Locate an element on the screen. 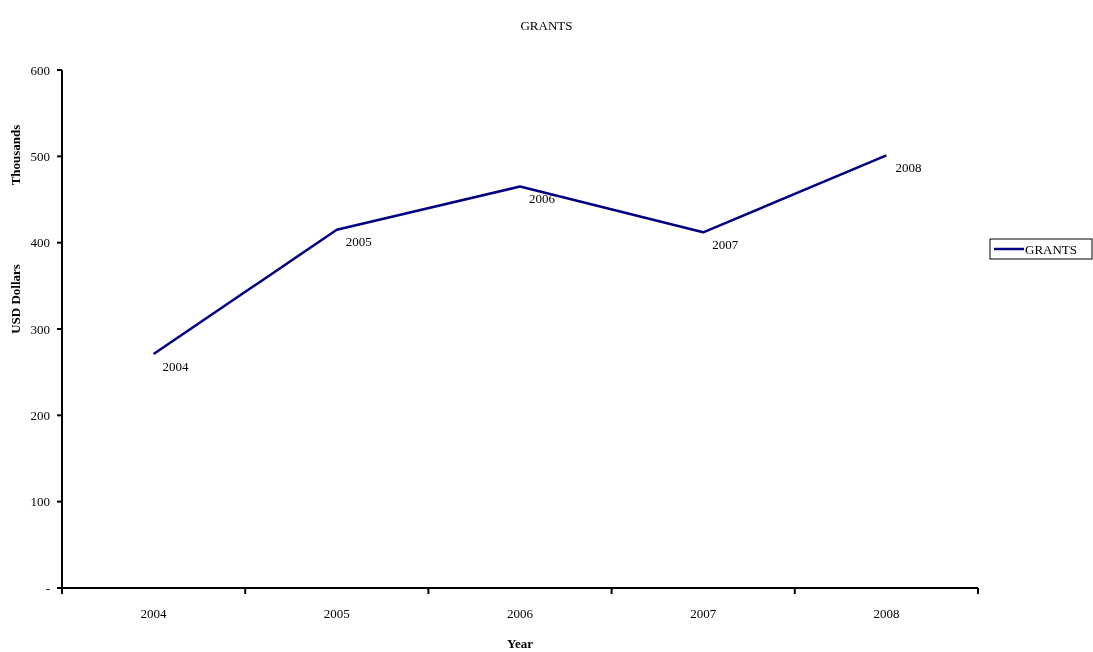 Image resolution: width=1093 pixels, height=652 pixels. text: Thousands is located at coordinates (15, 155).